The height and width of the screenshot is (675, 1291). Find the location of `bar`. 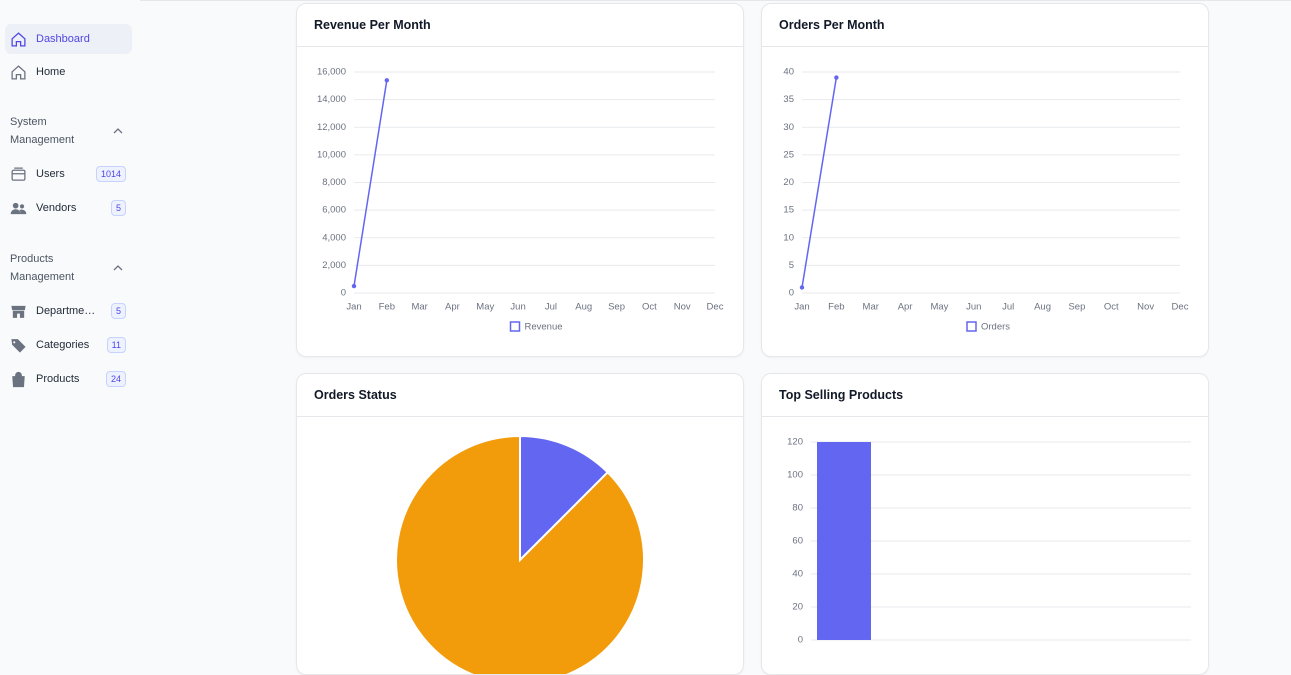

bar is located at coordinates (844, 541).